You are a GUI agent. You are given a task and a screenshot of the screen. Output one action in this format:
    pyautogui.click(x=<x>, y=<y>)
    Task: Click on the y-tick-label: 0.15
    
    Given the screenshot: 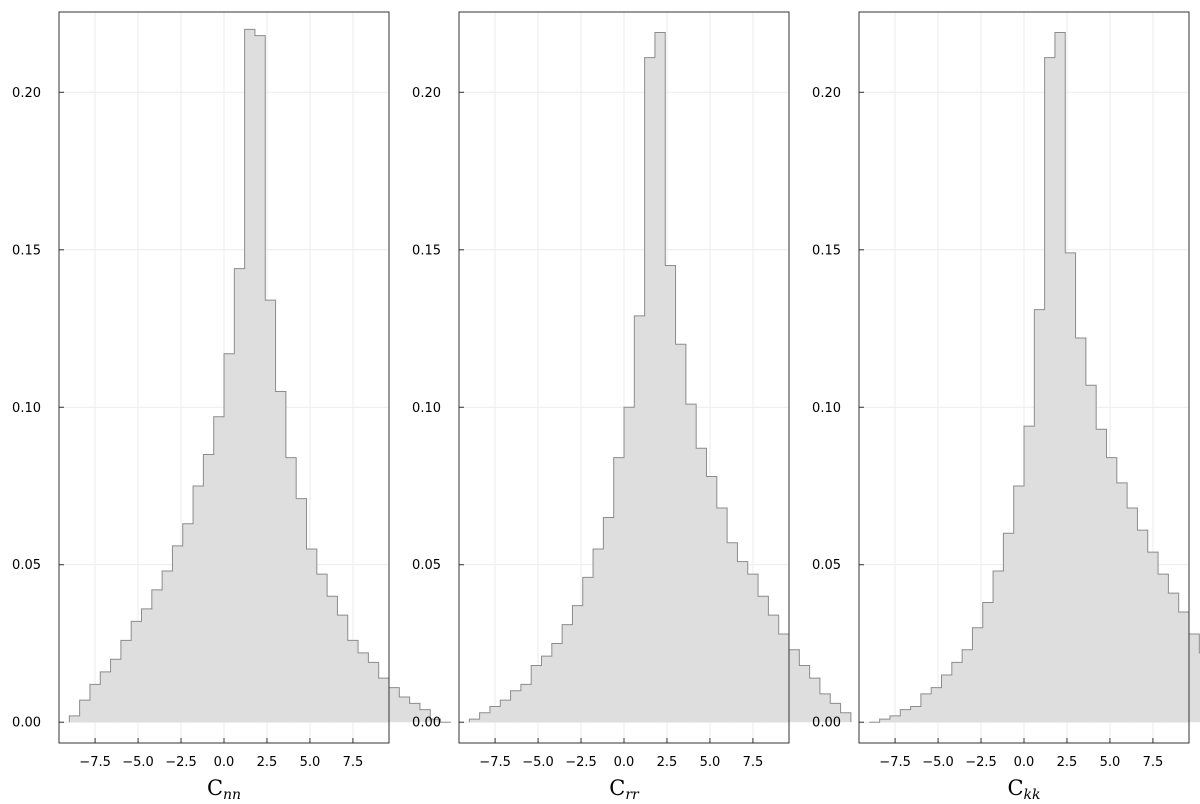 What is the action you would take?
    pyautogui.click(x=26, y=250)
    